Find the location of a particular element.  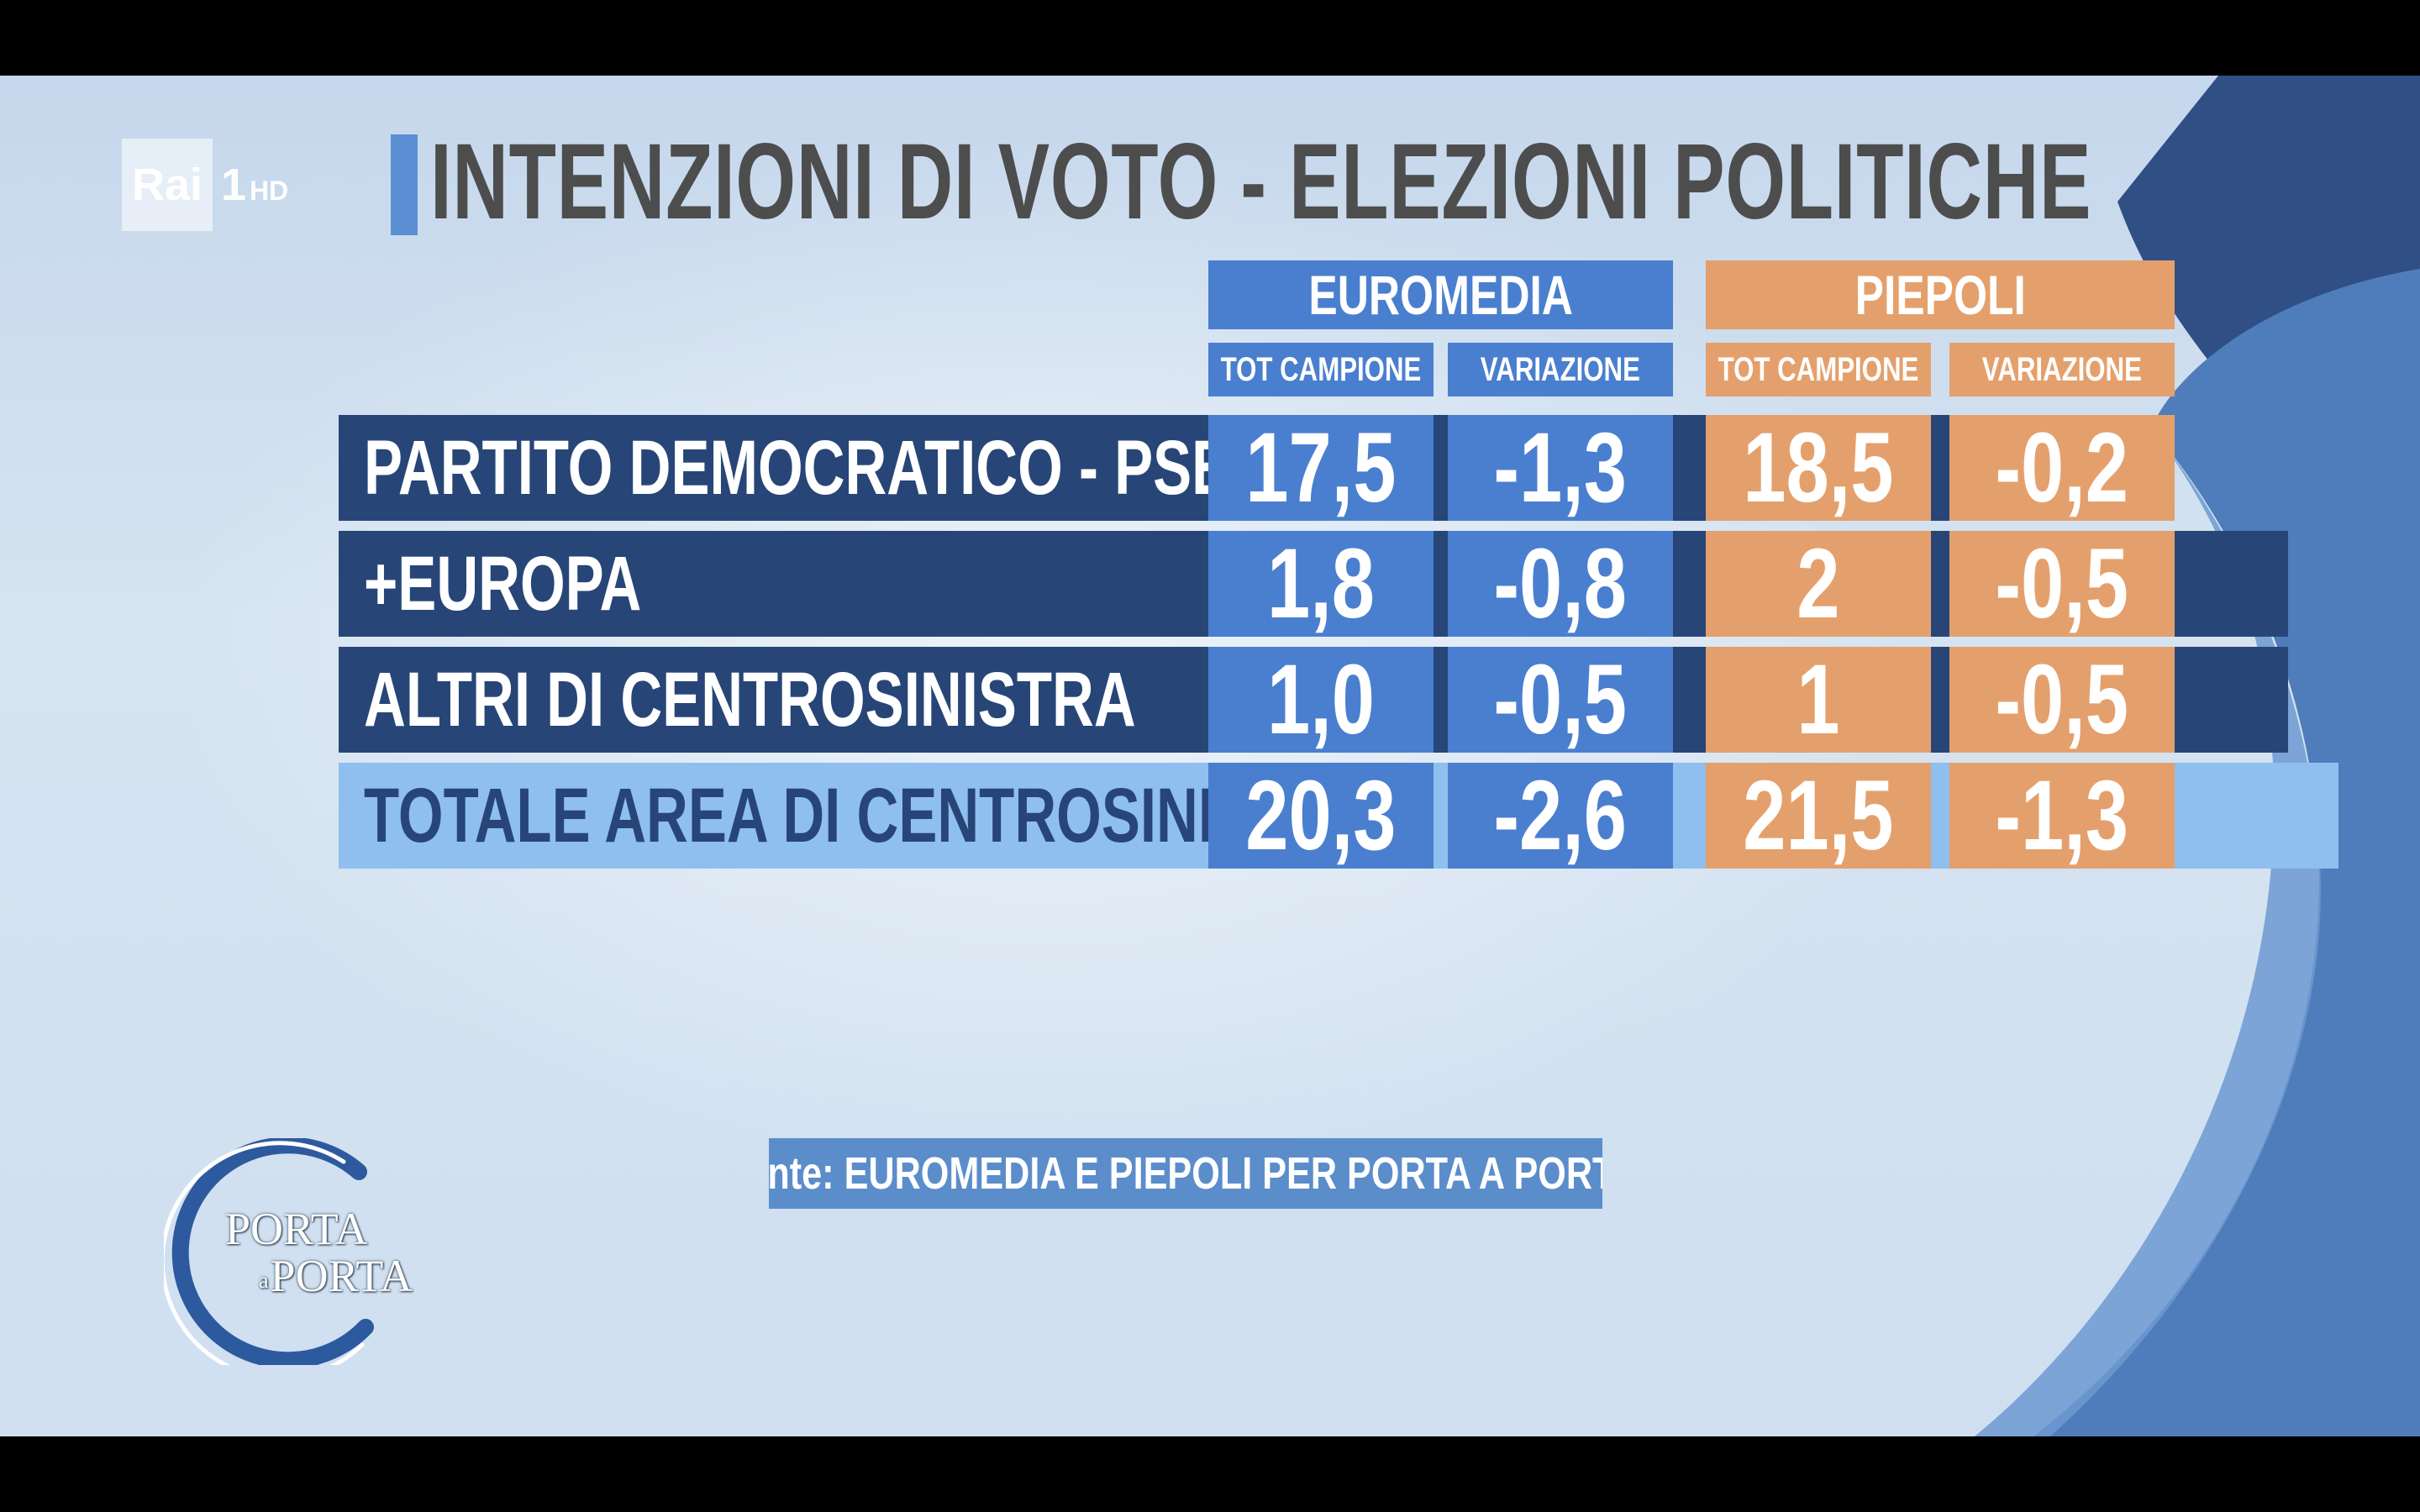

value-cell: 2 is located at coordinates (1818, 584).